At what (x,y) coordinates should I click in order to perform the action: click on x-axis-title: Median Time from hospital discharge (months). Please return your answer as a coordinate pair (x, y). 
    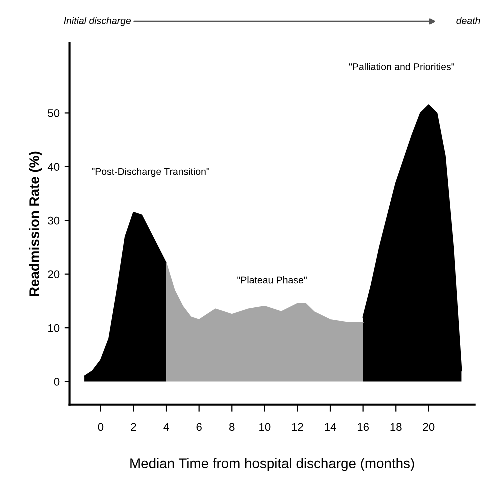
    Looking at the image, I should click on (272, 465).